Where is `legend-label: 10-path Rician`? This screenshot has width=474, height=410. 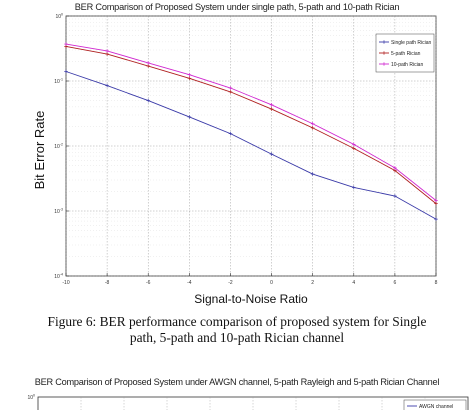 legend-label: 10-path Rician is located at coordinates (407, 65).